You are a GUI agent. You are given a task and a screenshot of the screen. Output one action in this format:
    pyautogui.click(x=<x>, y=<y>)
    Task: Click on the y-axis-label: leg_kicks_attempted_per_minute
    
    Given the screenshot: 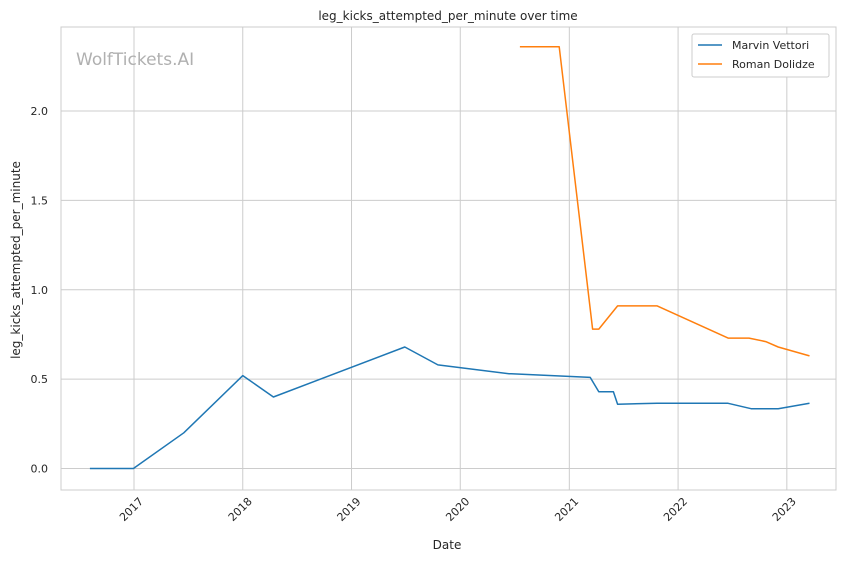 What is the action you would take?
    pyautogui.click(x=16, y=260)
    